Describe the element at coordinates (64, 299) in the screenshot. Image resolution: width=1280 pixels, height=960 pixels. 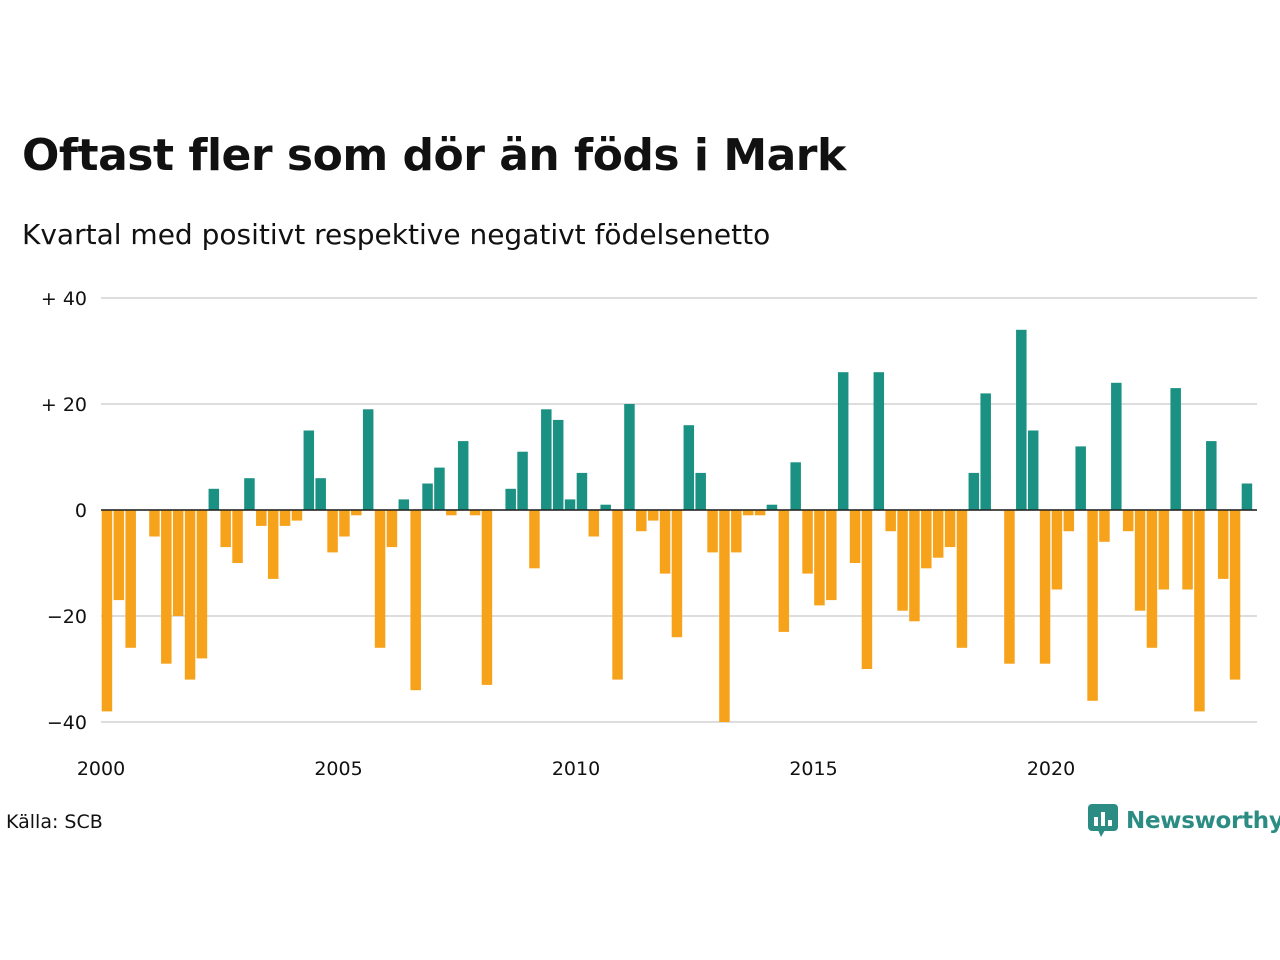
I see `y-tick-label: + 40` at that location.